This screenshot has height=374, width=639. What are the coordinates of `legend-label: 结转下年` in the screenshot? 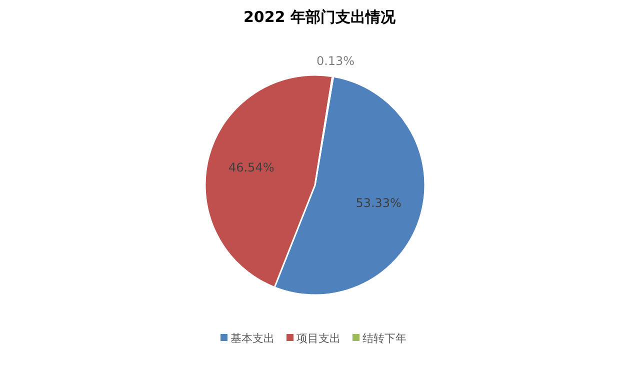 It's located at (384, 338).